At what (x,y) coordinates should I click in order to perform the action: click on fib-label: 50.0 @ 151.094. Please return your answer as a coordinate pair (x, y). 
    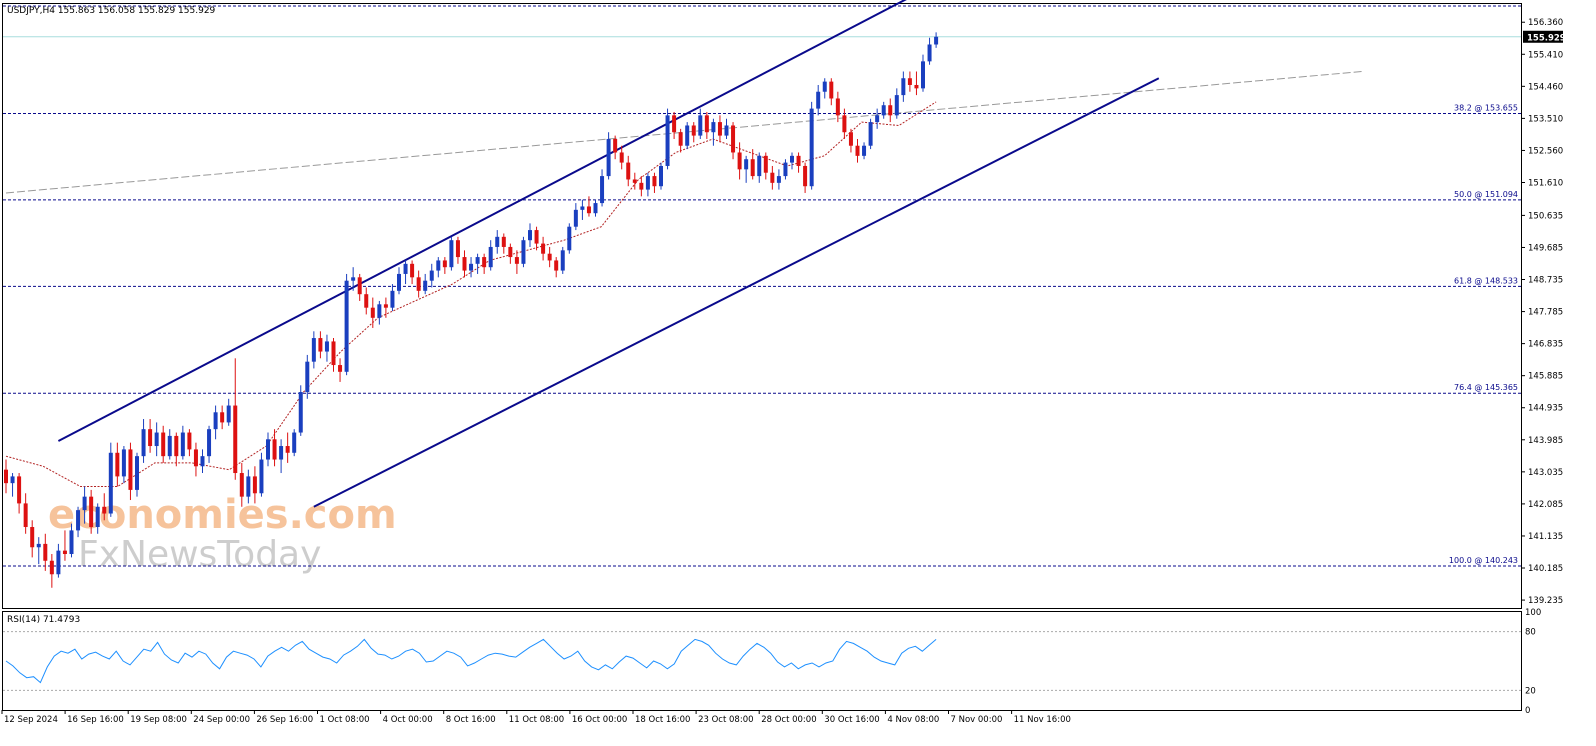
    Looking at the image, I should click on (1486, 194).